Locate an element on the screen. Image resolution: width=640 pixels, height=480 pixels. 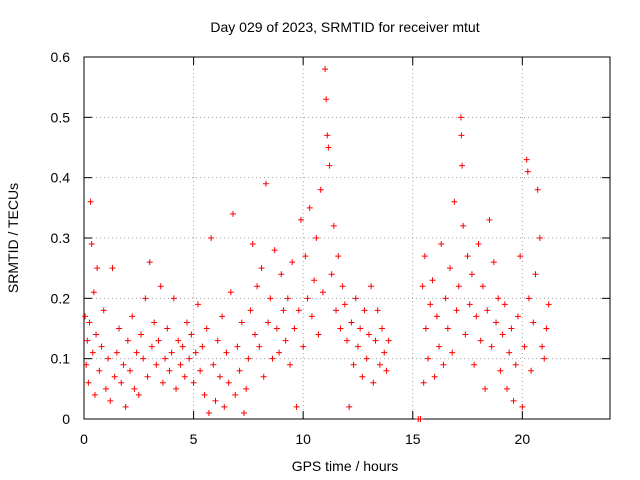
y-tick-label: 0 is located at coordinates (66, 419).